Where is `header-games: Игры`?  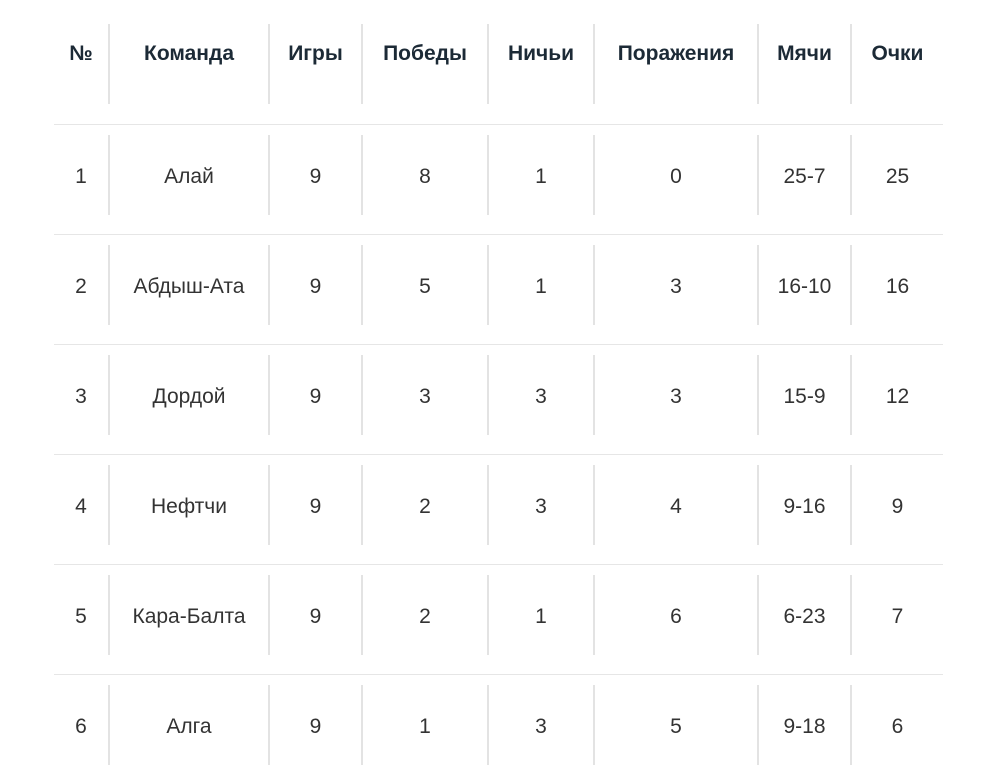
header-games: Игры is located at coordinates (316, 62).